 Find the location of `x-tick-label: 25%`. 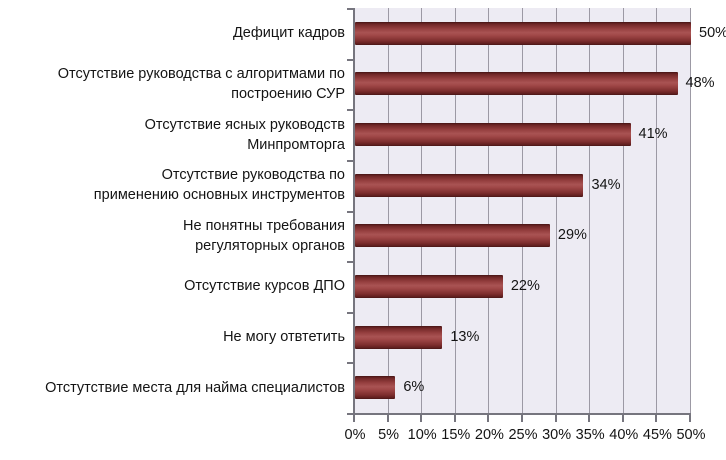

x-tick-label: 25% is located at coordinates (523, 435).